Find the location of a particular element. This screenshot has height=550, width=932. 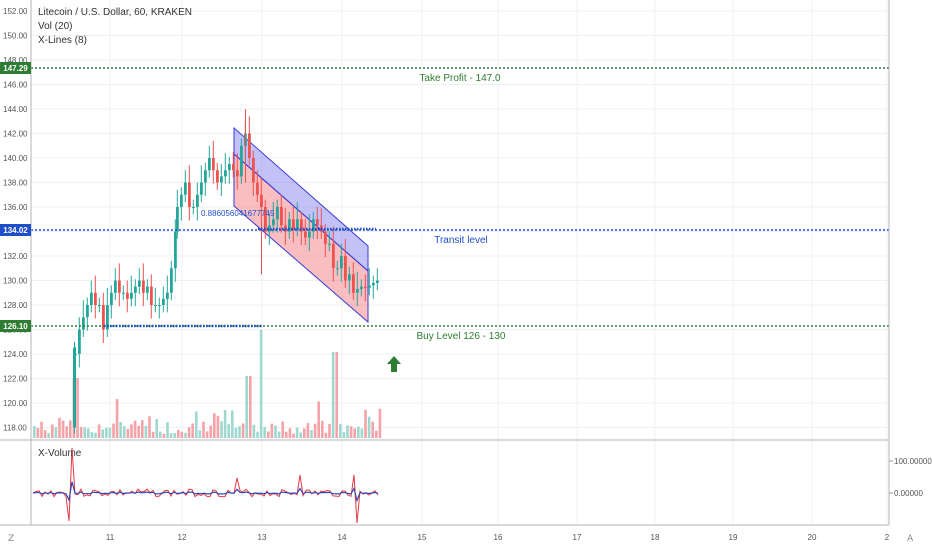

price-tick-label: 152.00 is located at coordinates (15, 11).